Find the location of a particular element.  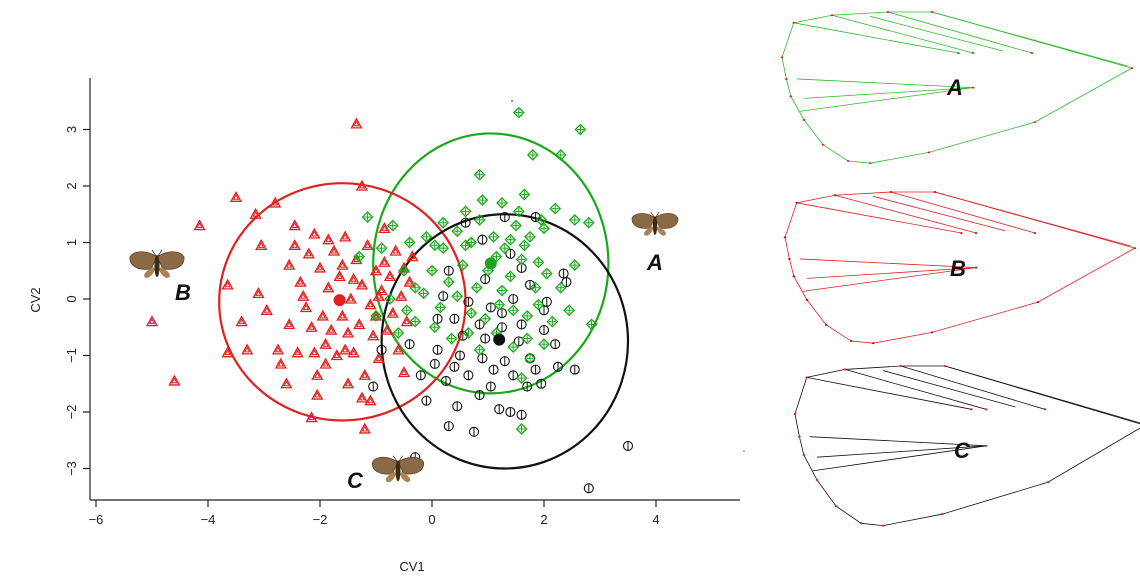

x-axis-title: CV1 is located at coordinates (411, 566).